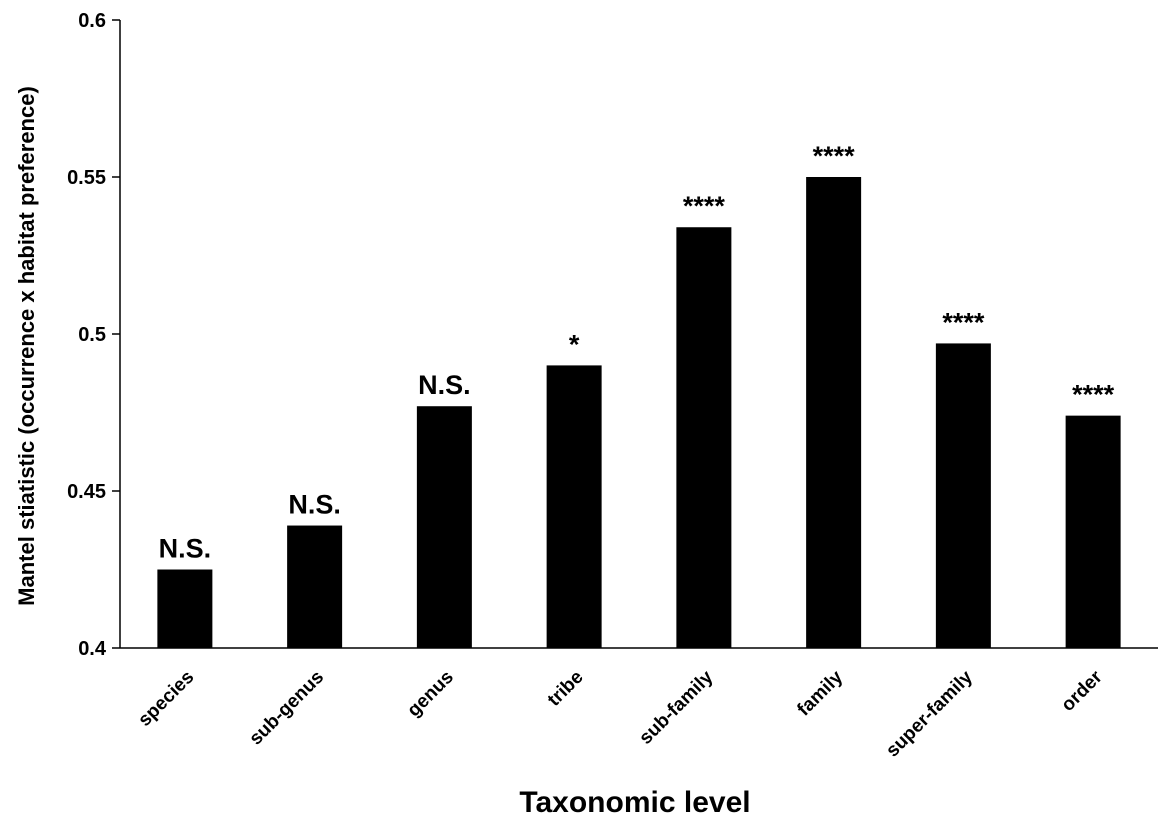  I want to click on x-category-label: tribe, so click(566, 689).